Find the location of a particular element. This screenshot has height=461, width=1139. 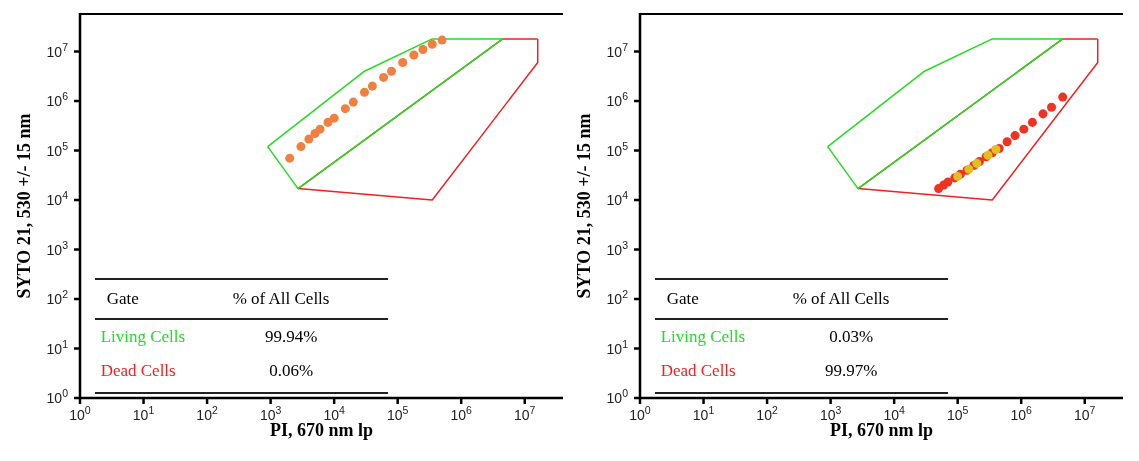

annotation: 99.94% is located at coordinates (291, 337).